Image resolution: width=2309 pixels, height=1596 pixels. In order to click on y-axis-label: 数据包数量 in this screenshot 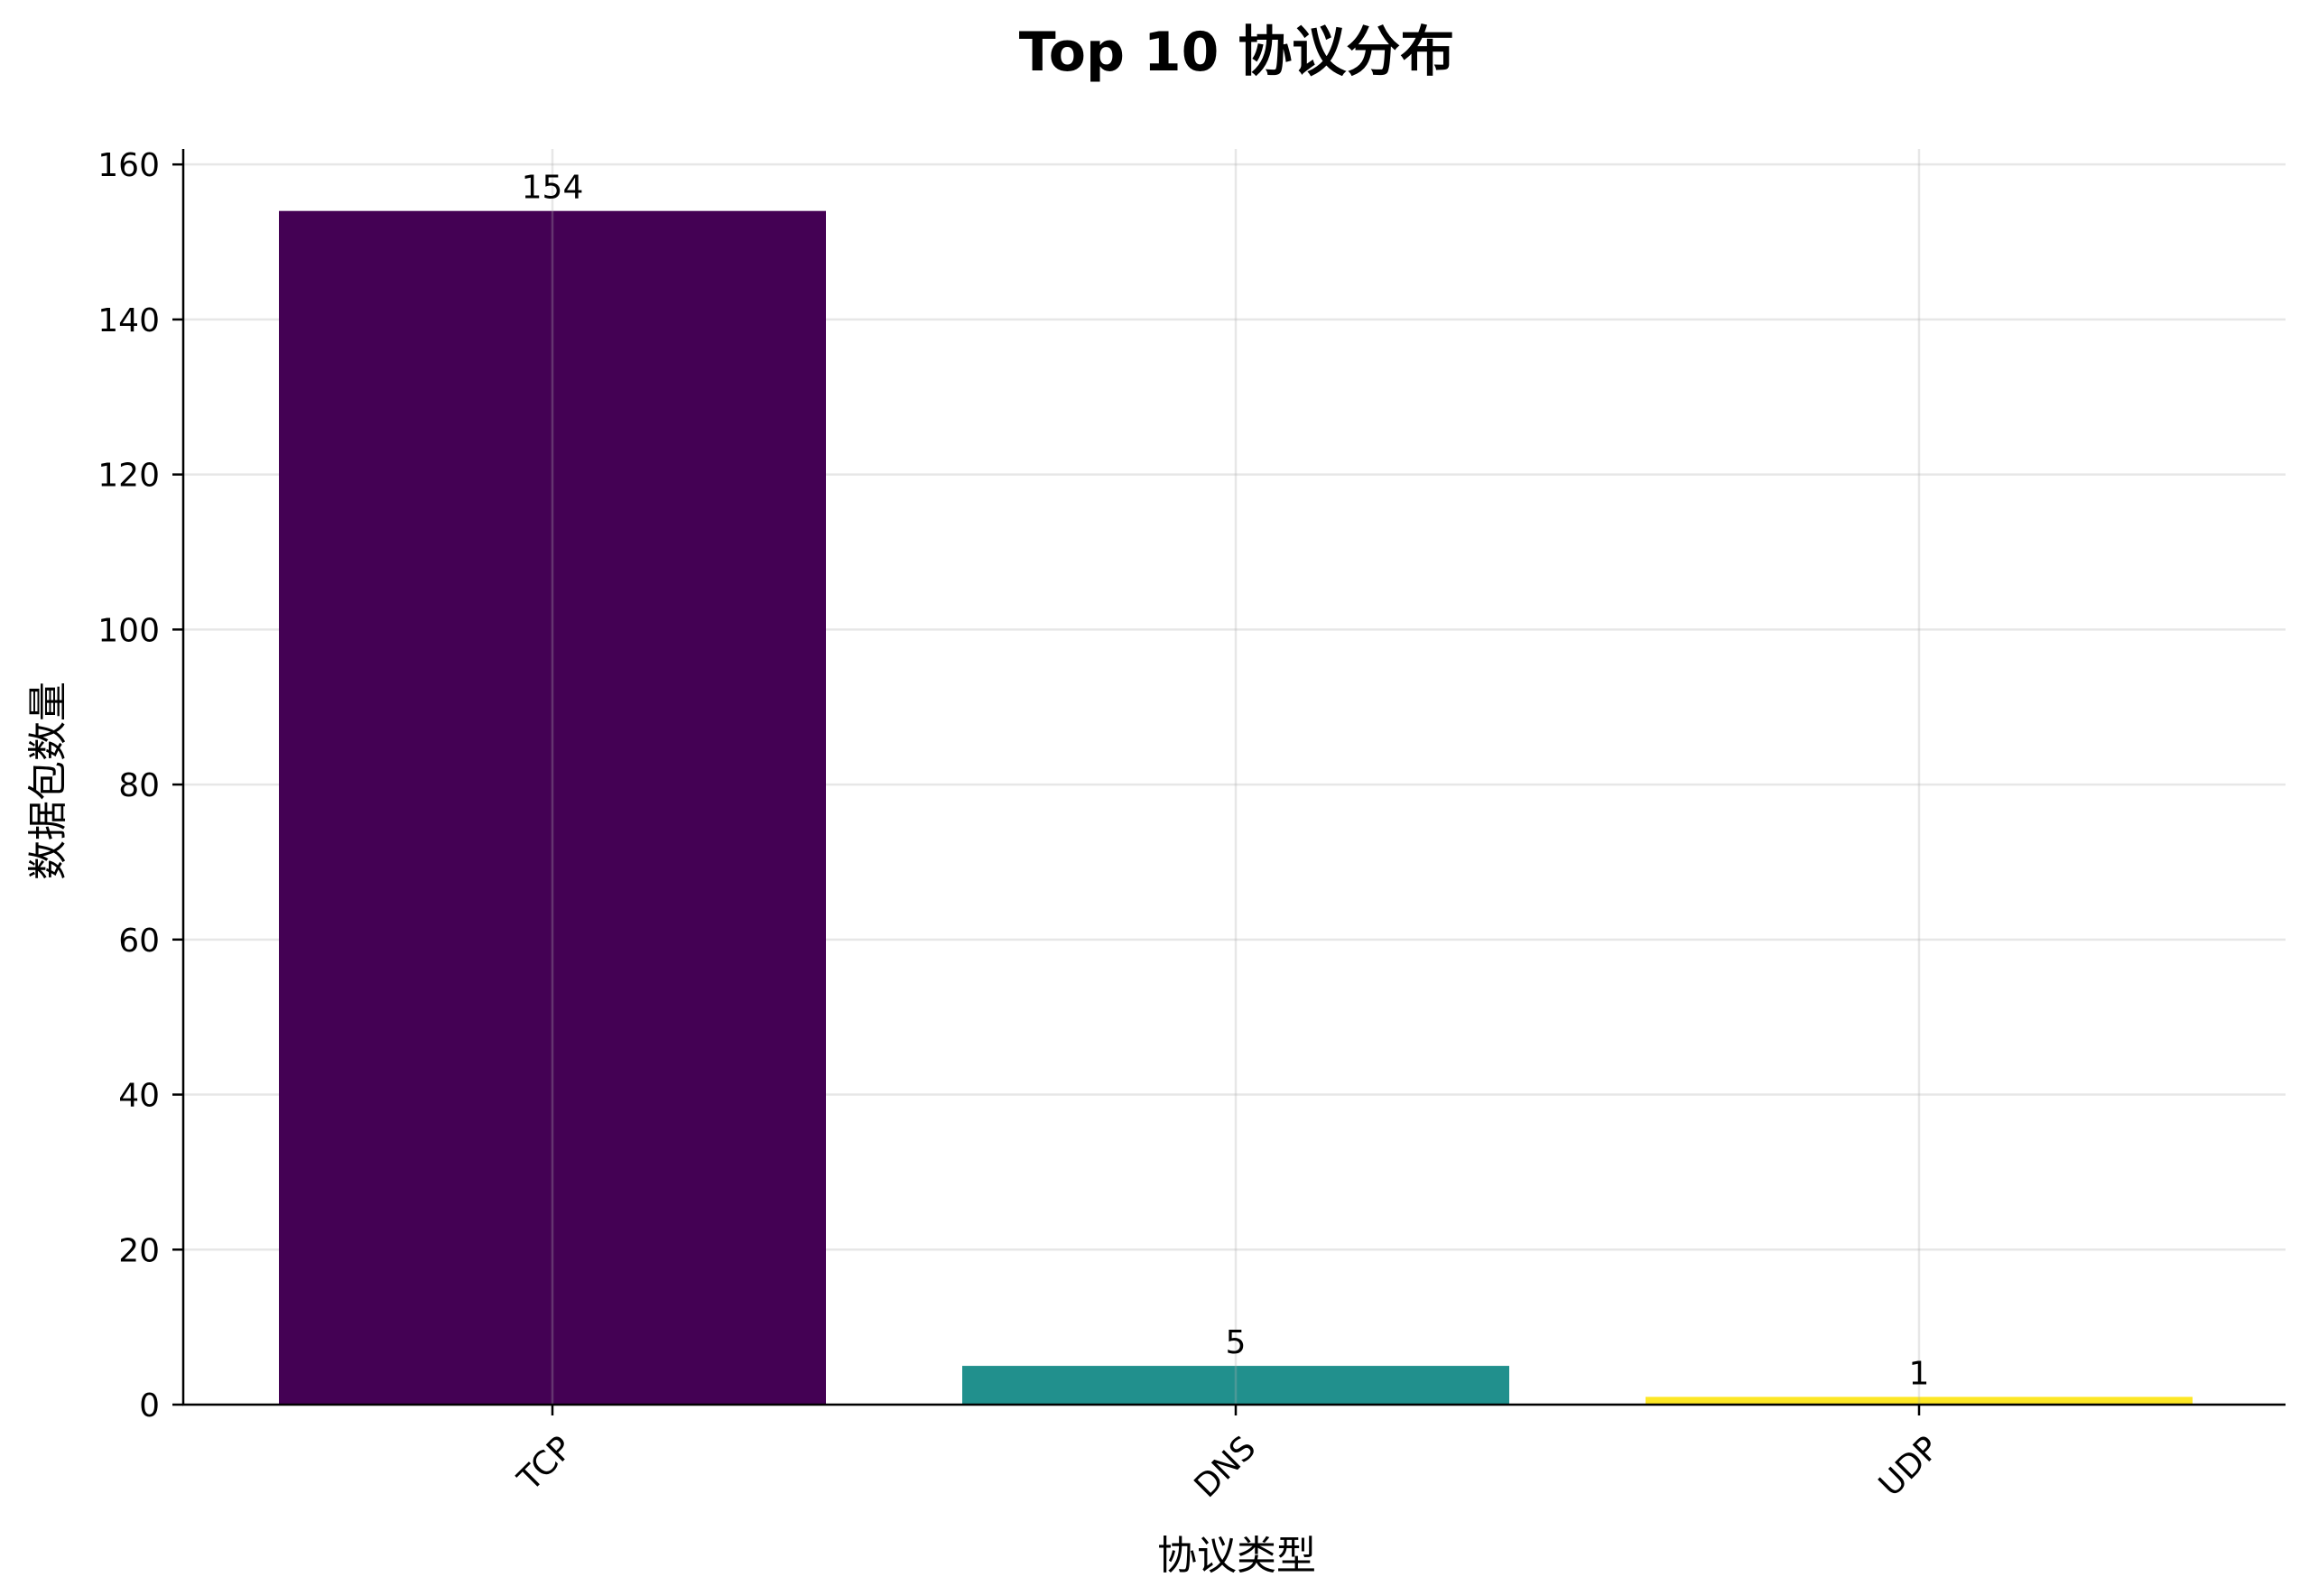, I will do `click(48, 781)`.